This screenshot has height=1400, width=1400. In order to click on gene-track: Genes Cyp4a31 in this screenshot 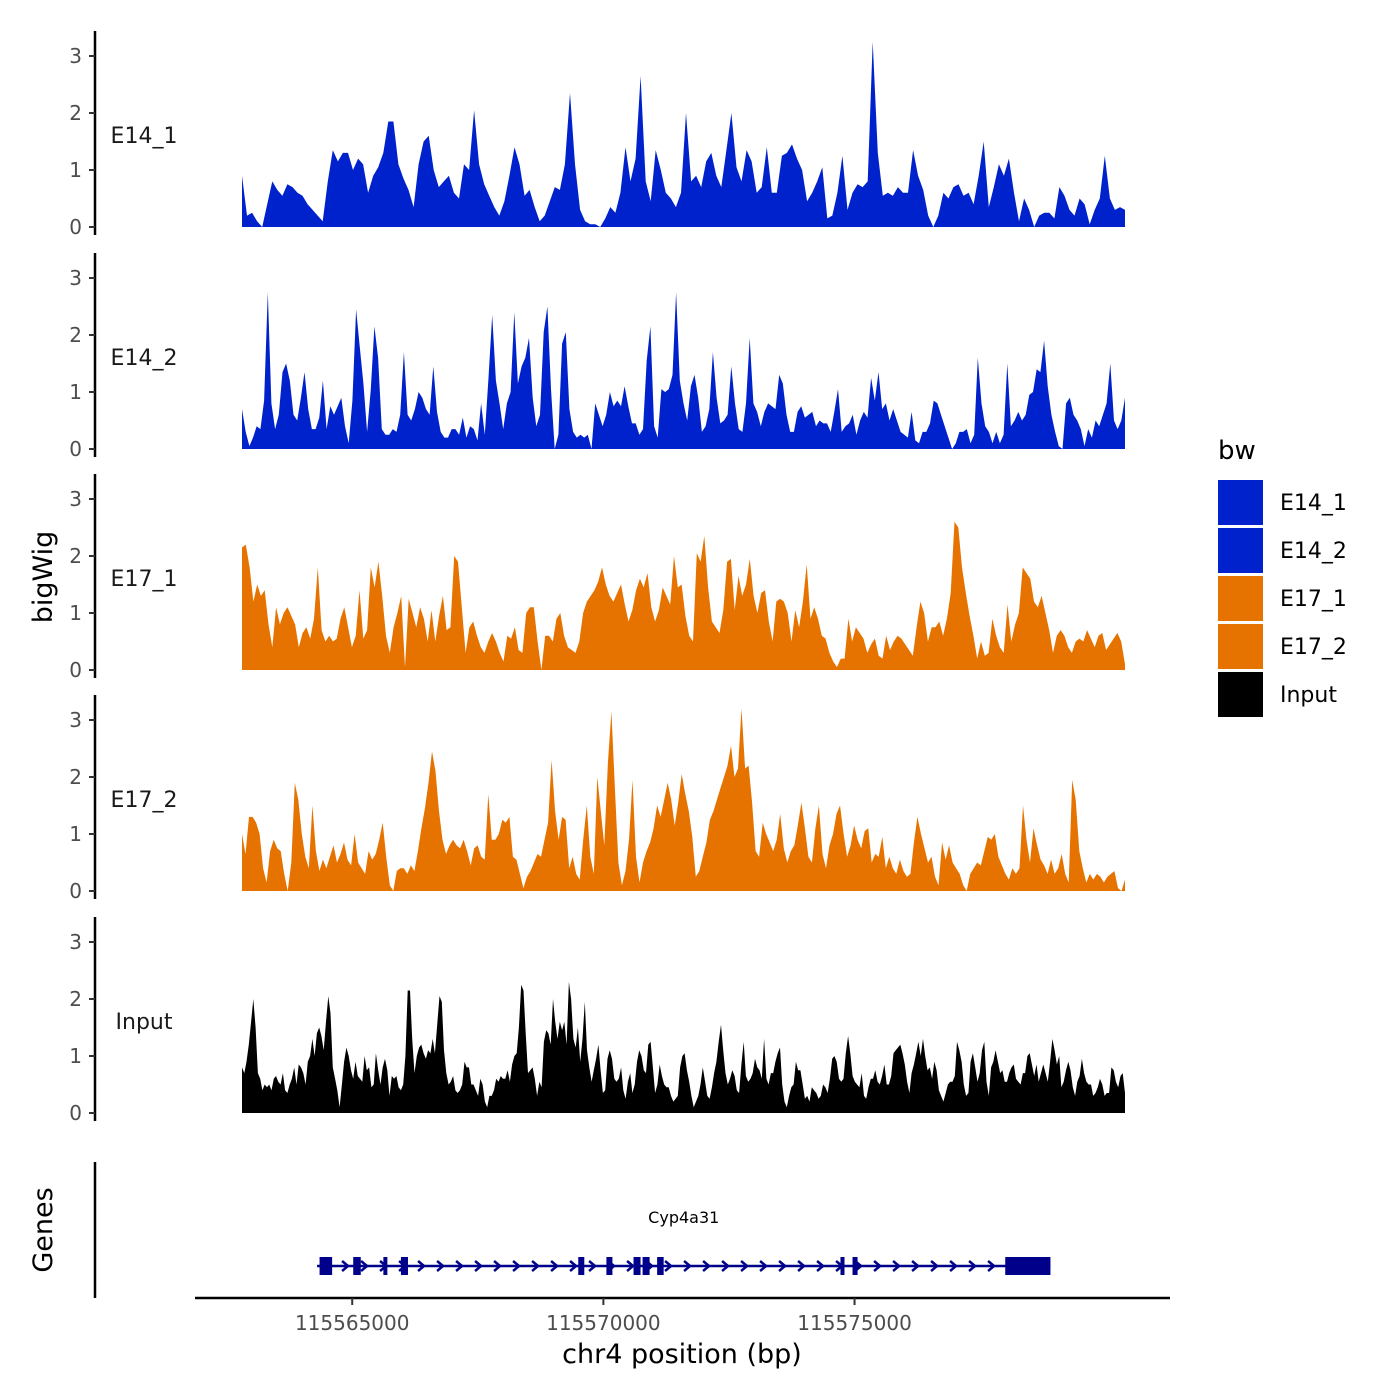, I will do `click(539, 1230)`.